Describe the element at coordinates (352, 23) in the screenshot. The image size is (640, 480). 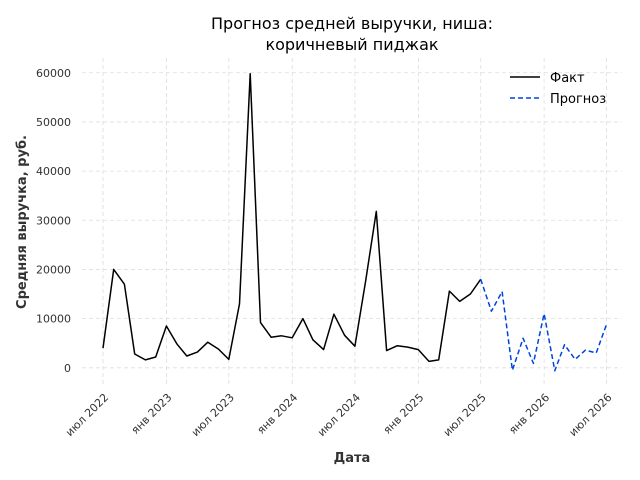
I see `chart-title-line-1: Прогноз средней выручки, ниша:` at that location.